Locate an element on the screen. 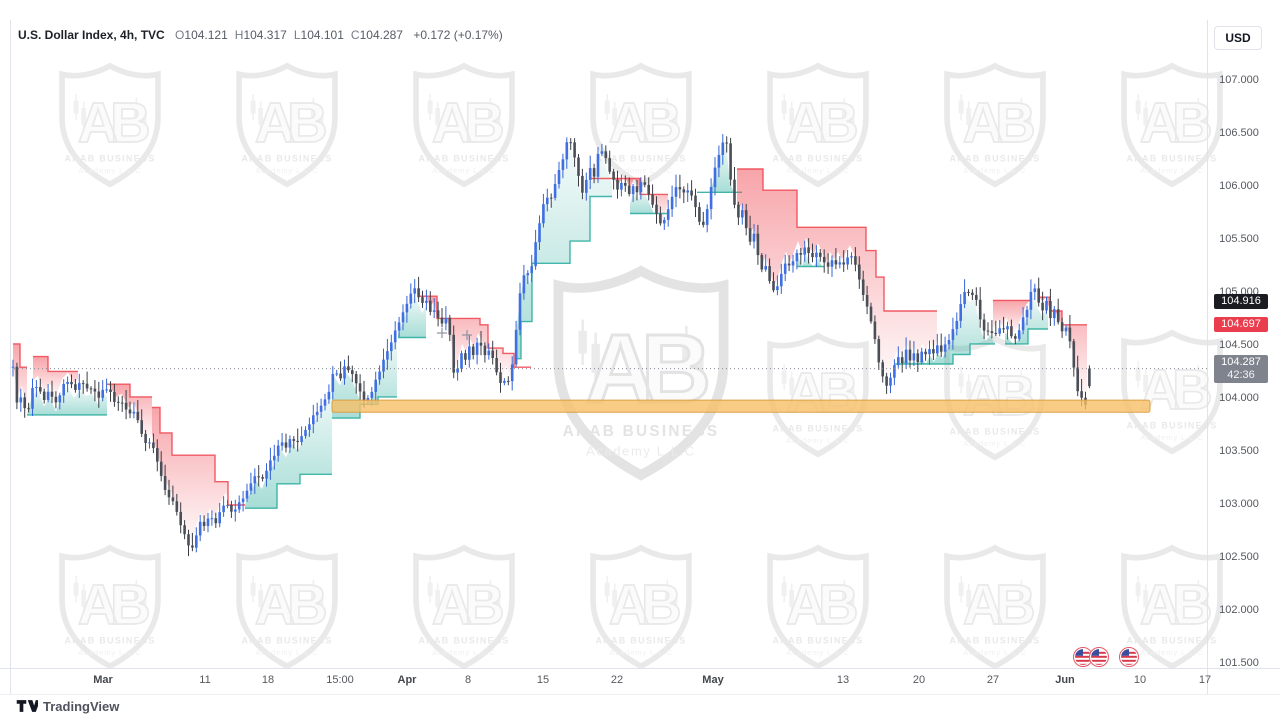 This screenshot has width=1280, height=720. price-tick-label: 107.000 is located at coordinates (1239, 80).